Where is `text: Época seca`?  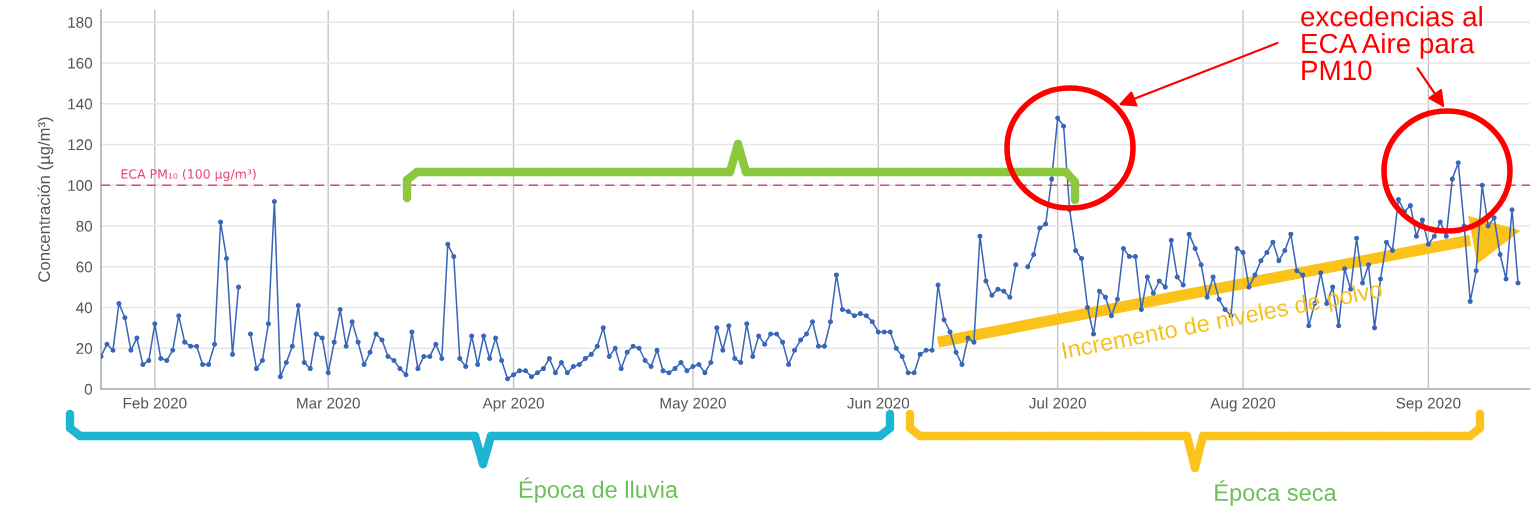
text: Época seca is located at coordinates (1276, 493).